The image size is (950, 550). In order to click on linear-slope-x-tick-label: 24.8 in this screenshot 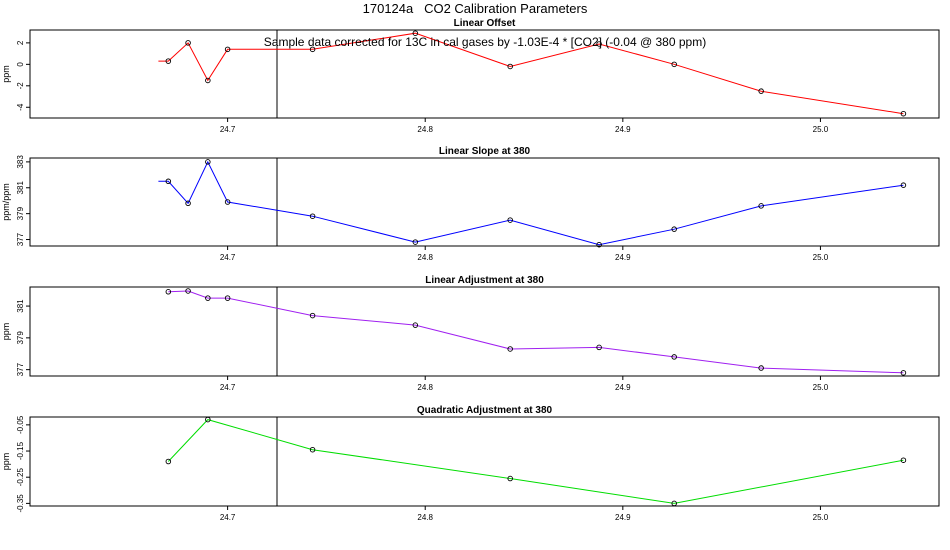, I will do `click(425, 257)`.